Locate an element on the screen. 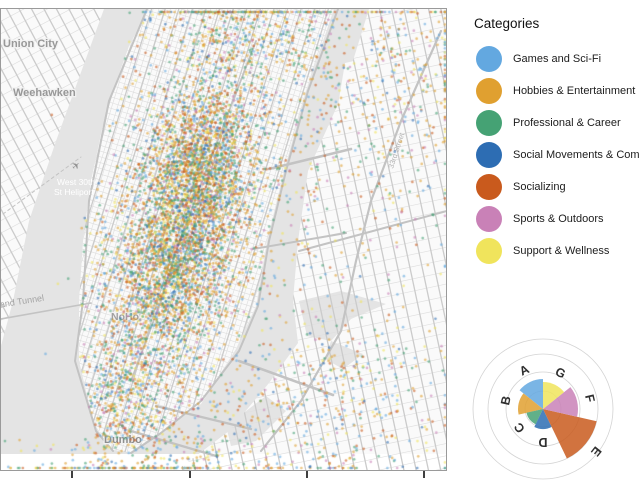 This screenshot has width=640, height=484. legend-item: Hobbies & Entertainment is located at coordinates (555, 91).